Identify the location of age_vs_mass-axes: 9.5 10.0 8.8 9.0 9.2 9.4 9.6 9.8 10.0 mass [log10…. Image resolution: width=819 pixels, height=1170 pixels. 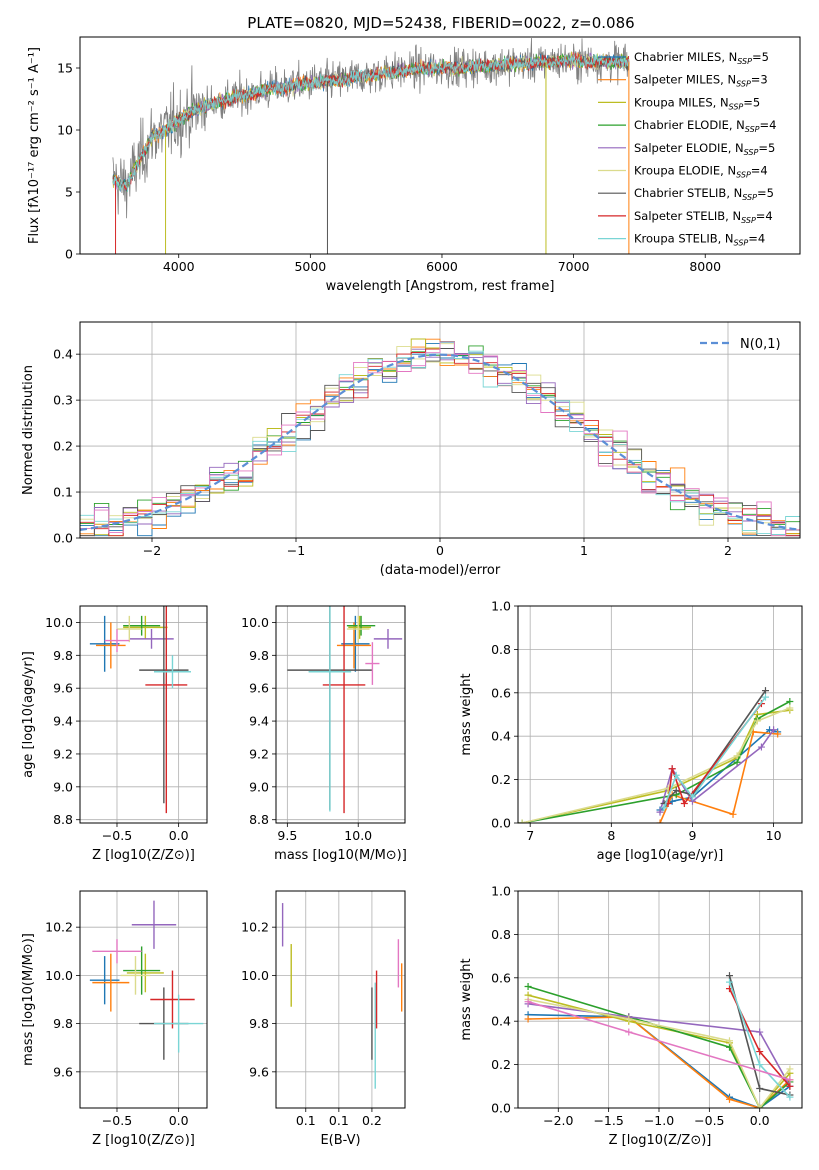
(324, 734).